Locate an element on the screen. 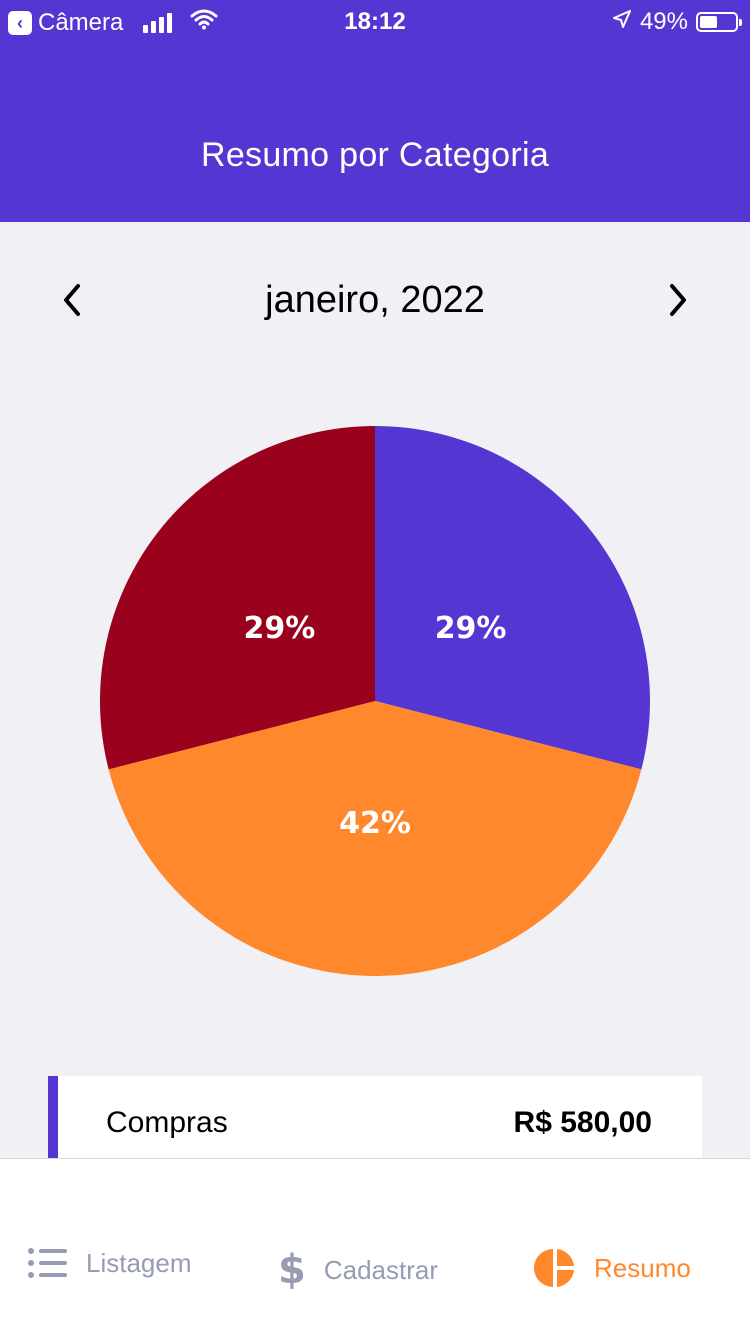  pie-chart-icon is located at coordinates (555, 1268).